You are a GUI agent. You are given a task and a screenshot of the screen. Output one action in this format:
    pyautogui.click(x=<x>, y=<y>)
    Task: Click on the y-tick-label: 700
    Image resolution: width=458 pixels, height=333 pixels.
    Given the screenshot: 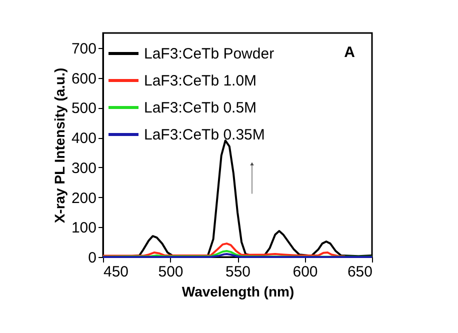 What is the action you would take?
    pyautogui.click(x=83, y=49)
    